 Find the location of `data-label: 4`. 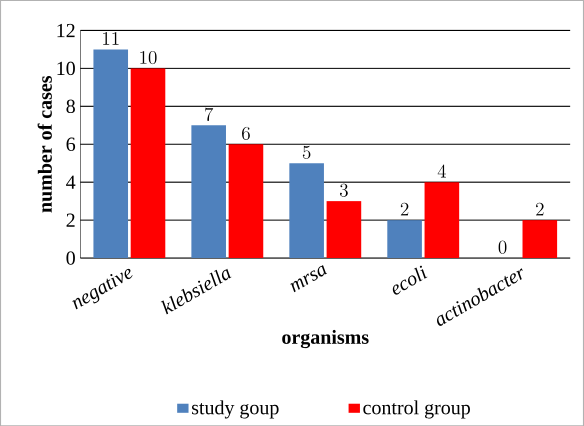

data-label: 4 is located at coordinates (442, 171).